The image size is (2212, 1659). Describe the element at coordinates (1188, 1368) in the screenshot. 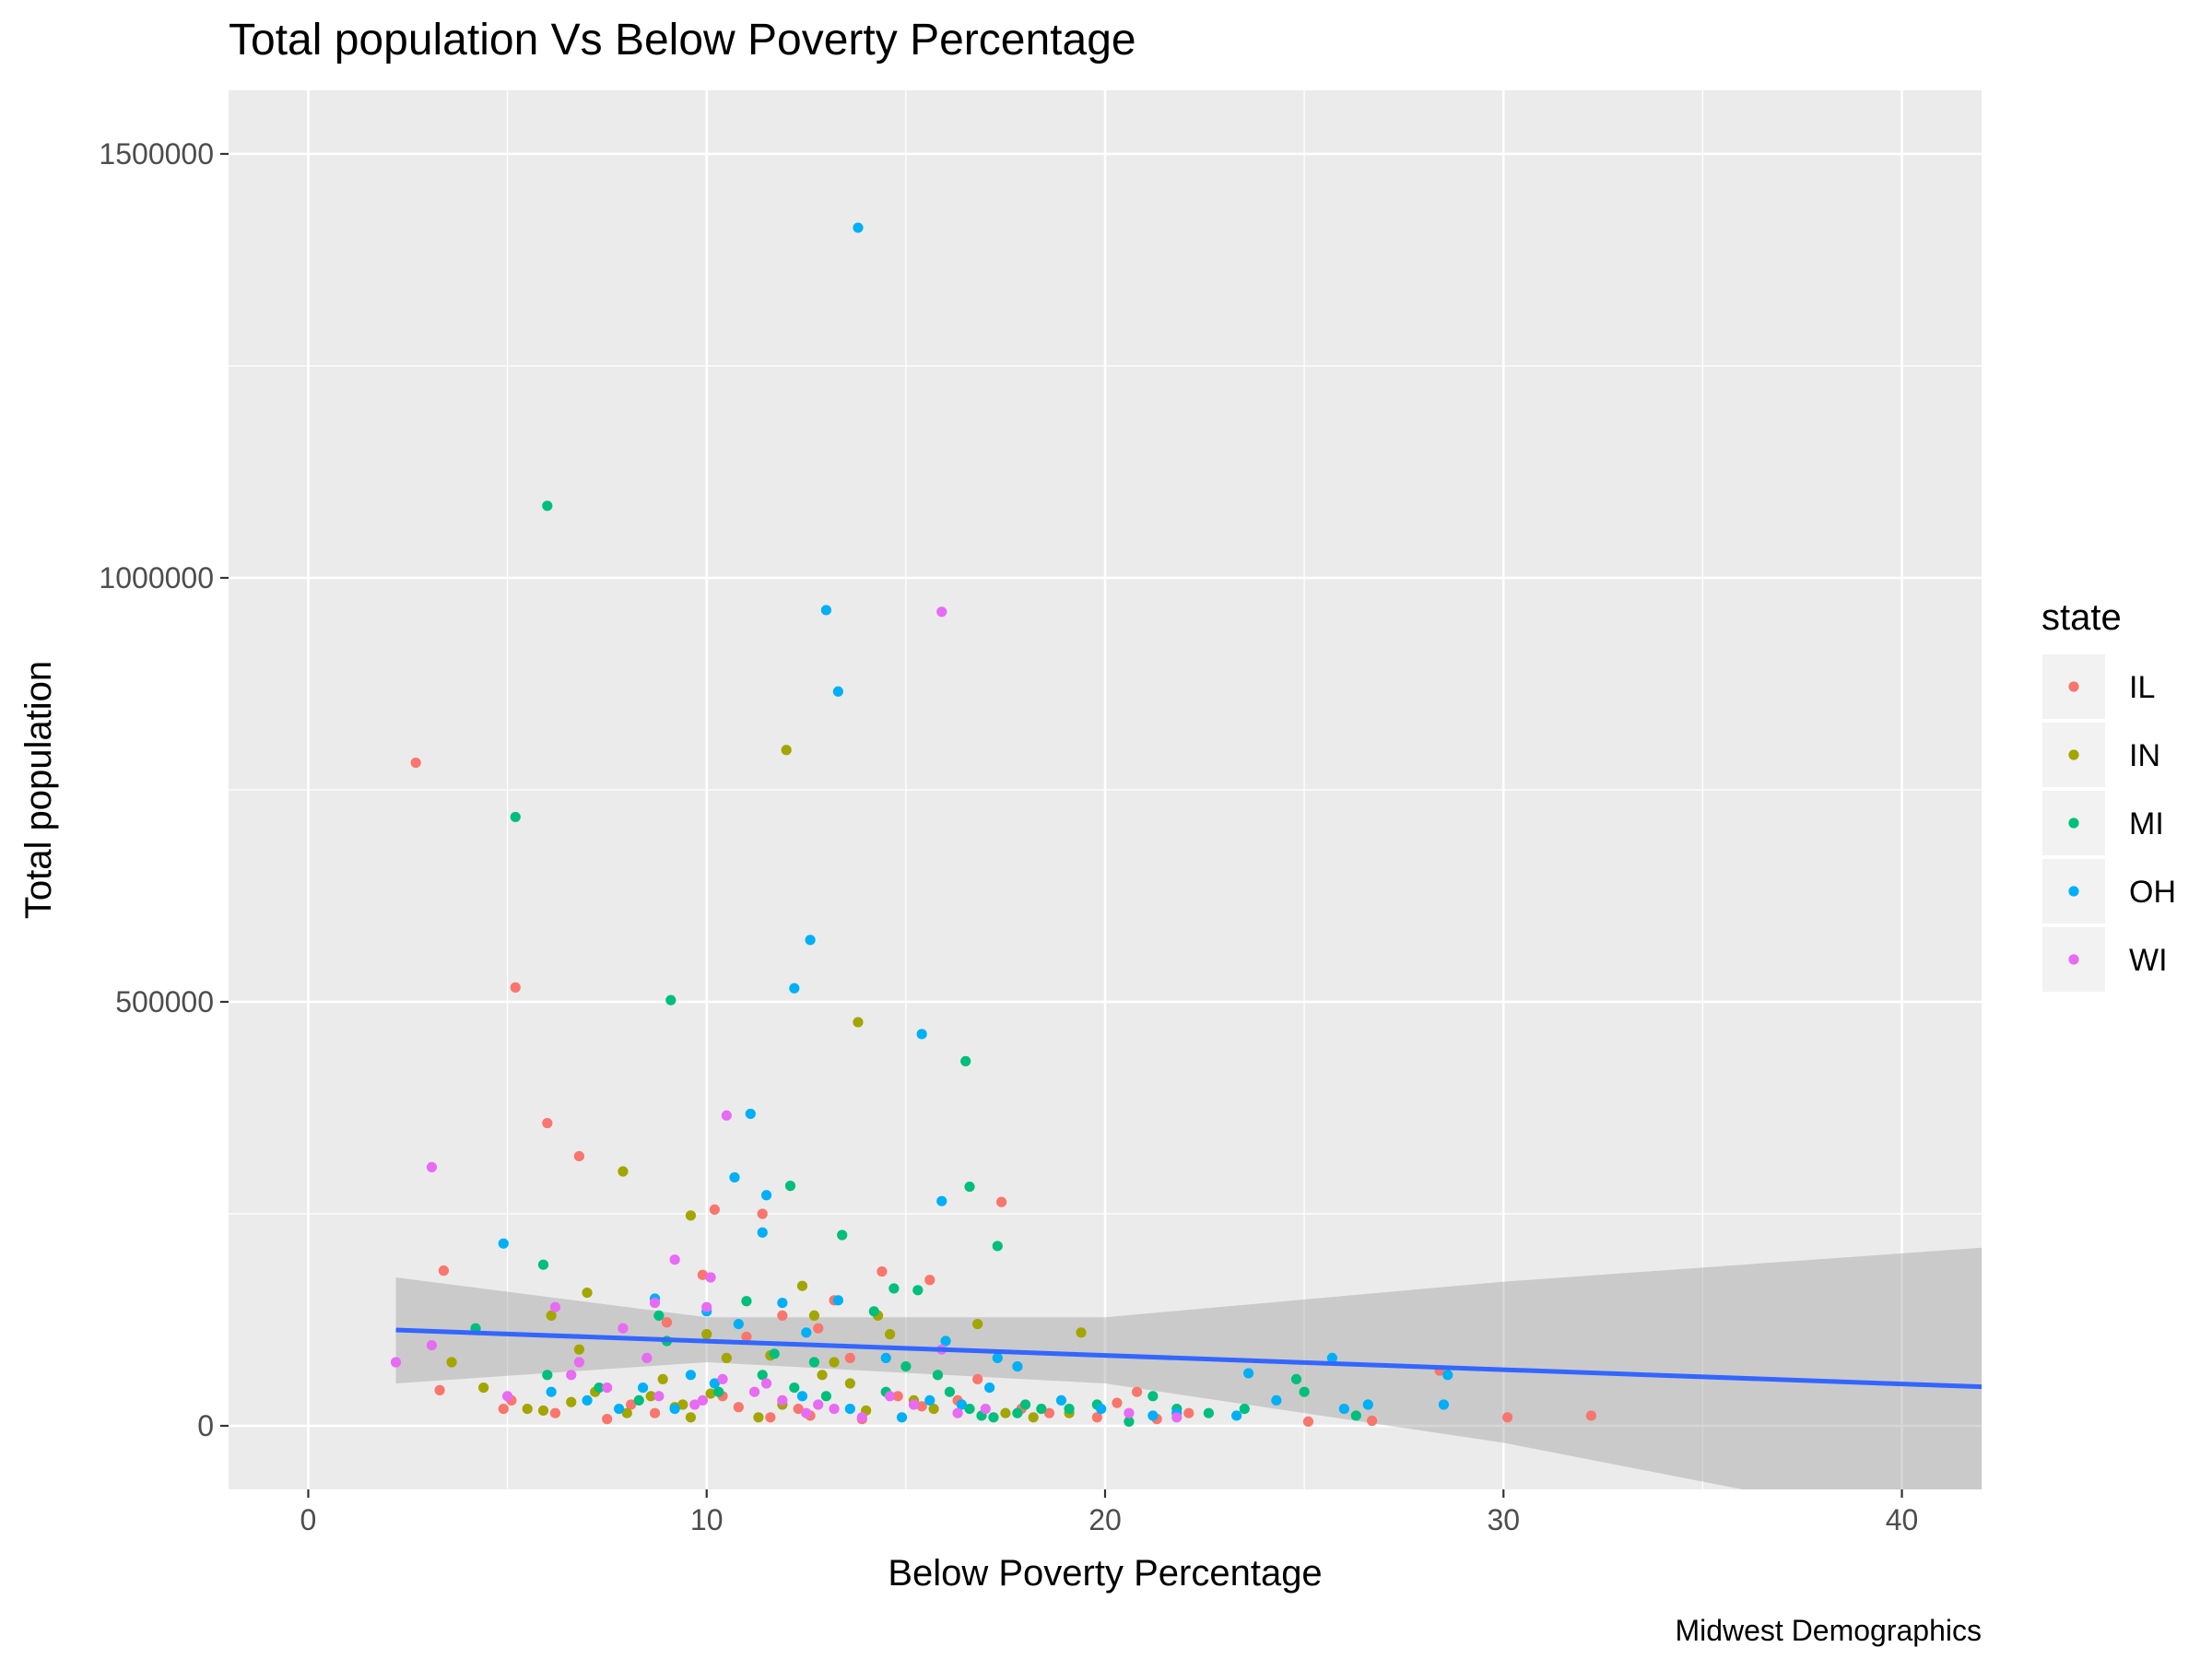

I see `confidence-band` at that location.